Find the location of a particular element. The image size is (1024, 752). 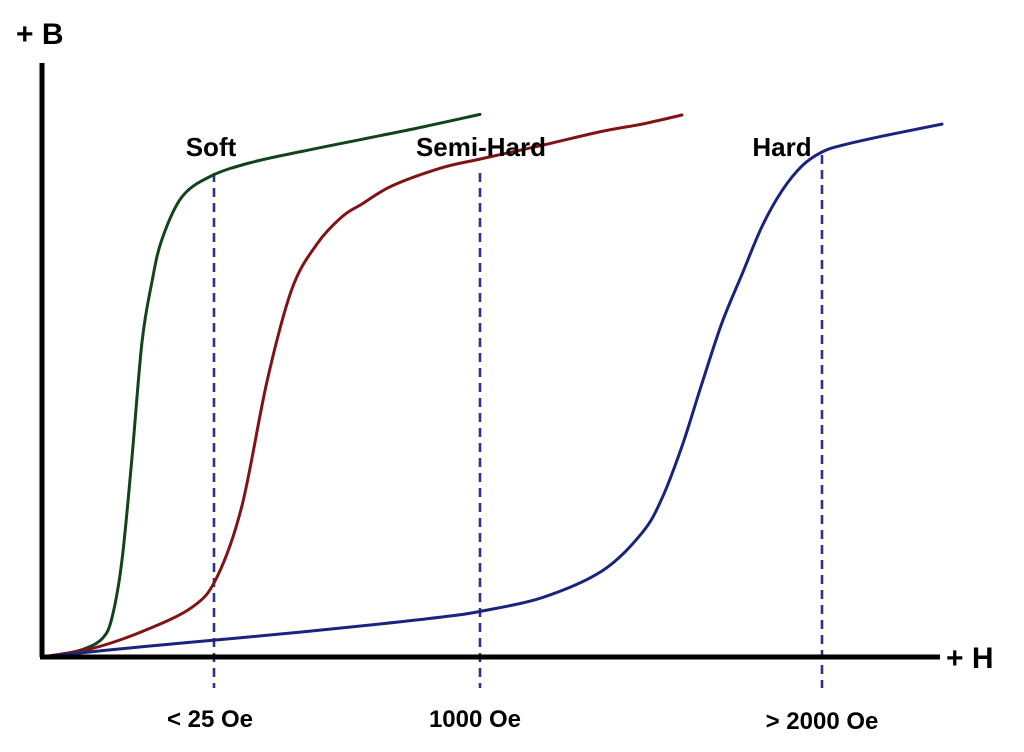

tick-label-25-oe: < 25 Oe is located at coordinates (210, 719).